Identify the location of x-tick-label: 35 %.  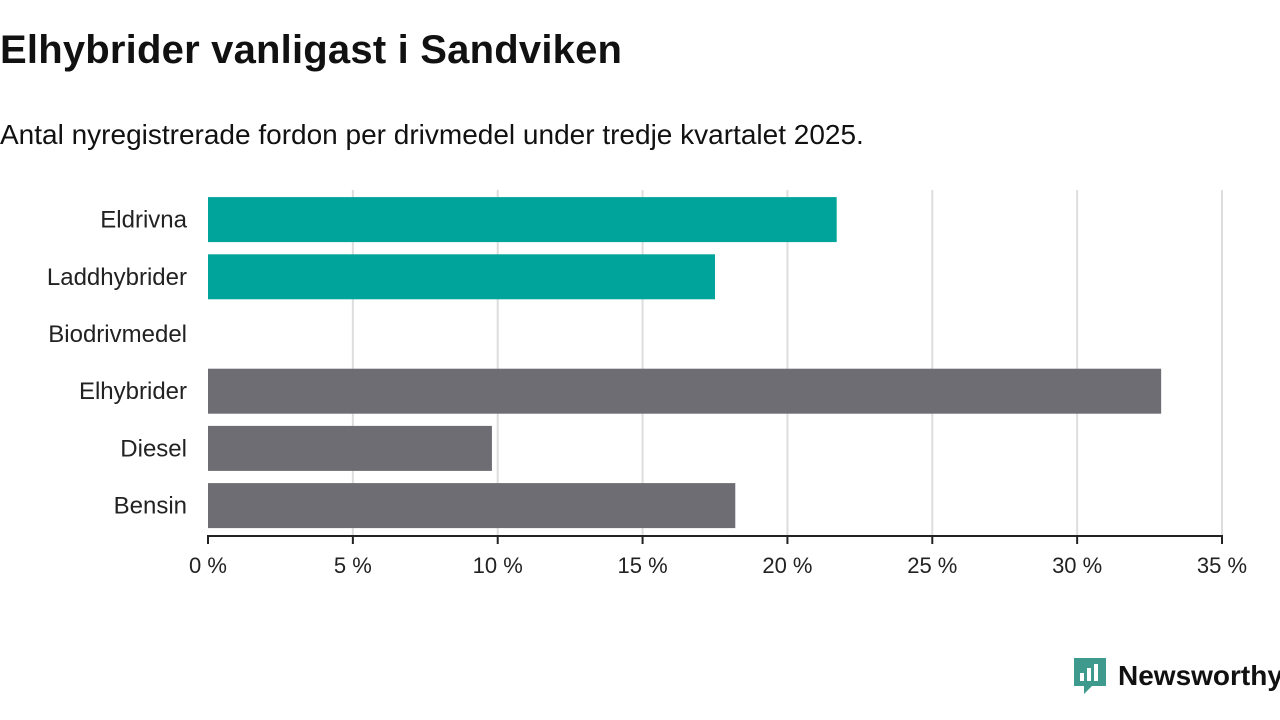
(1222, 565).